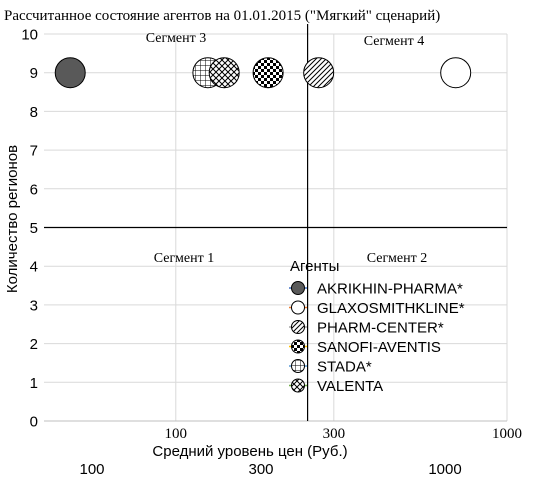 Image resolution: width=559 pixels, height=477 pixels. Describe the element at coordinates (34, 305) in the screenshot. I see `y-tick-label: 3` at that location.